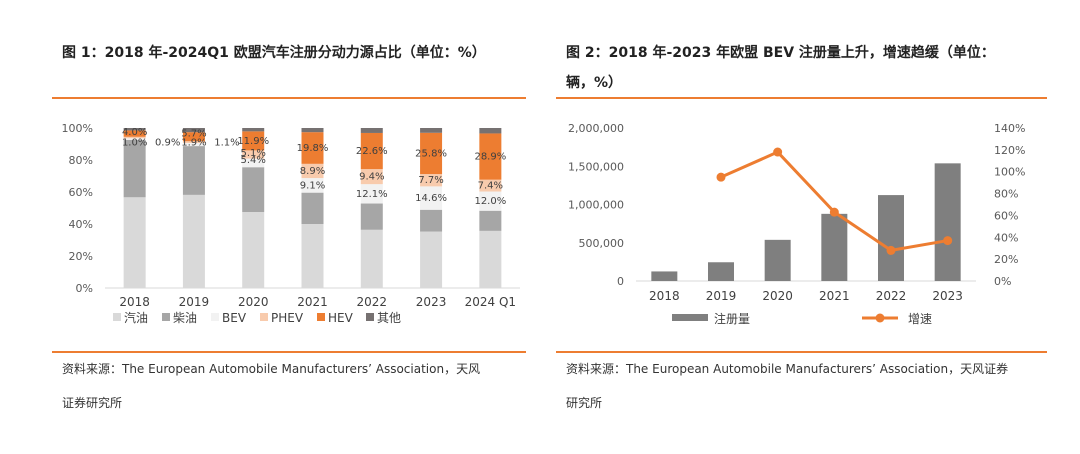 The width and height of the screenshot is (1080, 454). I want to click on bar-hev-2023, so click(431, 153).